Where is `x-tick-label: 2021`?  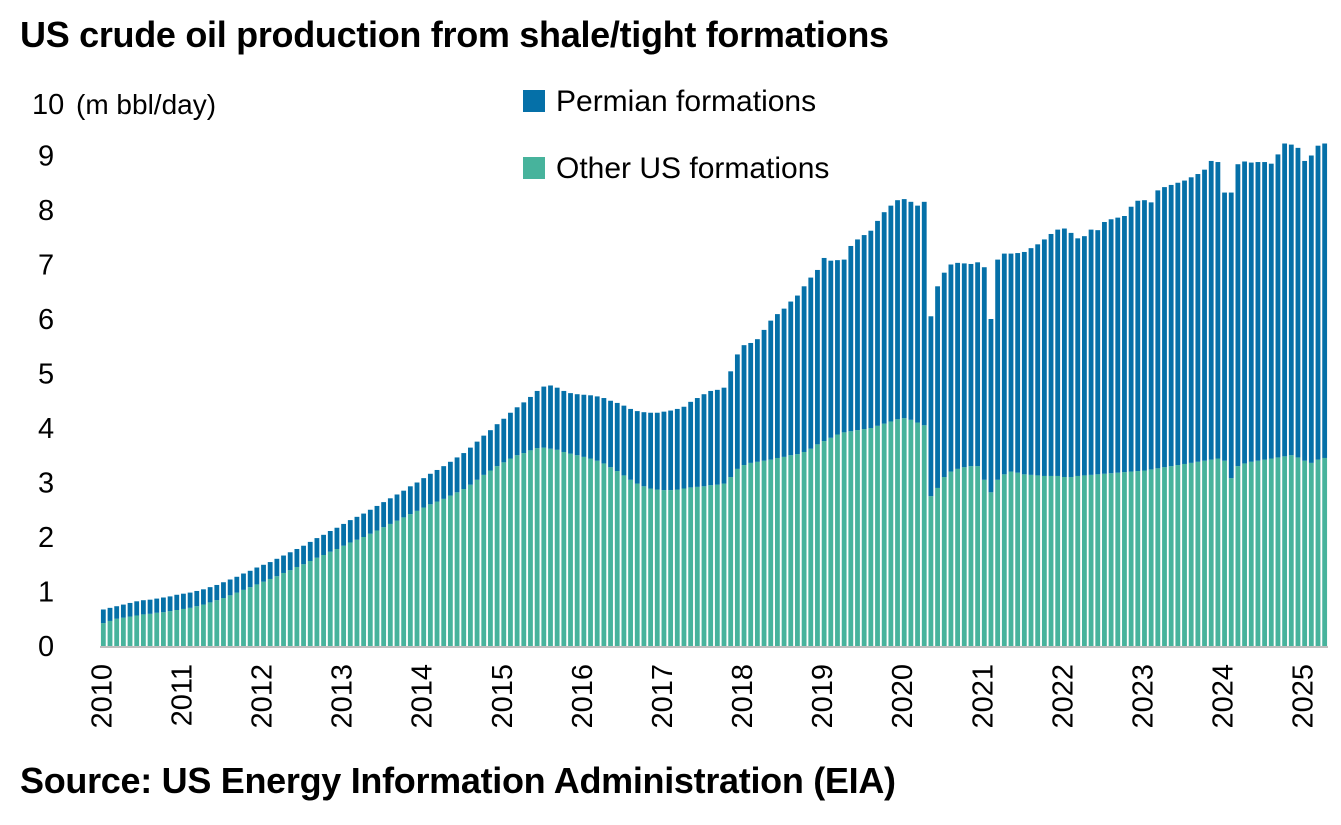 x-tick-label: 2021 is located at coordinates (983, 696).